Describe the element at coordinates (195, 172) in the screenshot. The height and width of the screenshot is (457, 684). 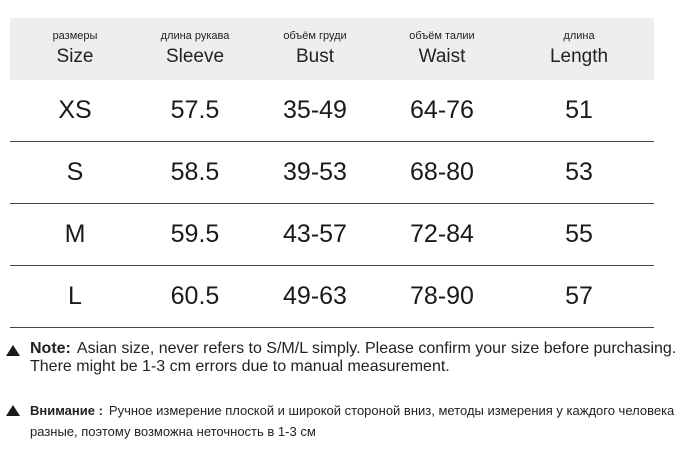
I see `sleeve-cell: 58.5` at that location.